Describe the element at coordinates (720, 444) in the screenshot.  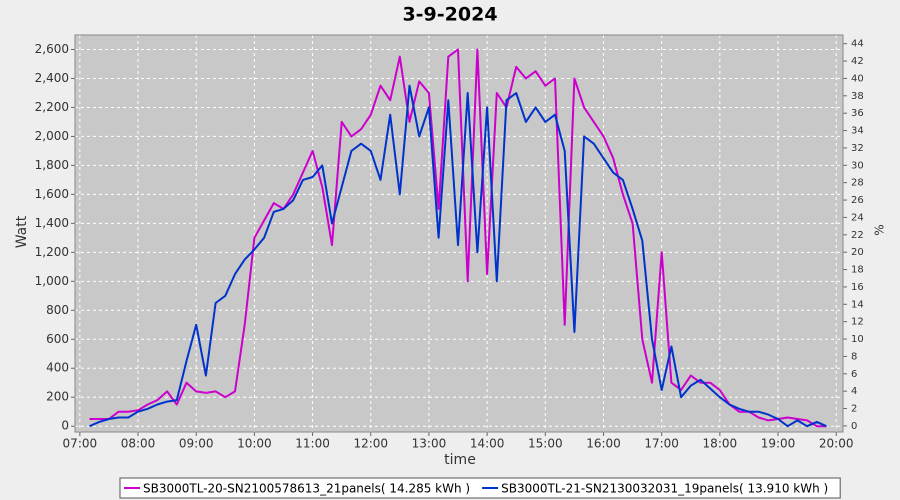
I see `x-tick-label: 18:00` at that location.